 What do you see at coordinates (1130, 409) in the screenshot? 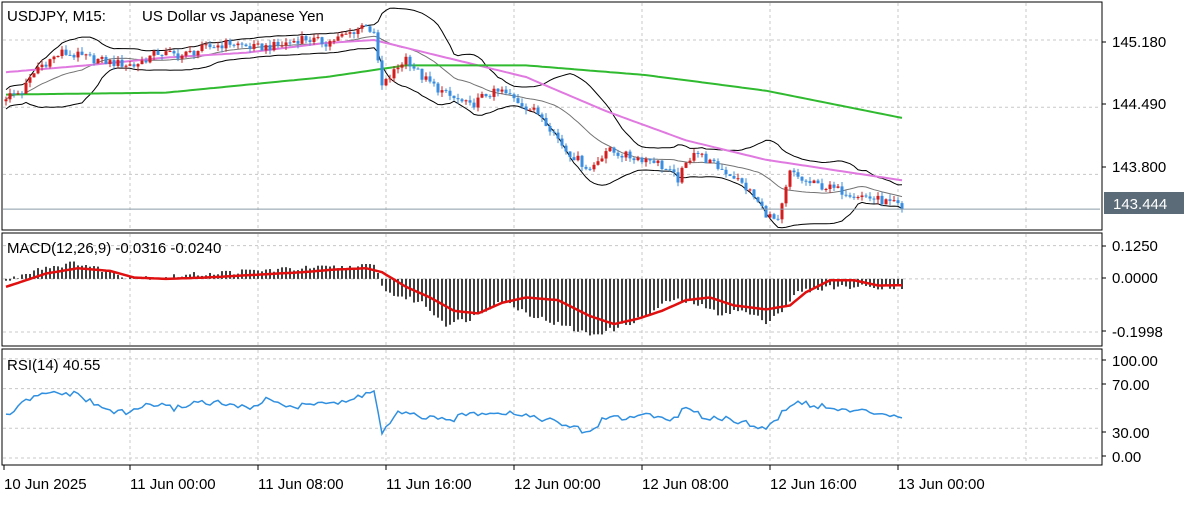
I see `rsi-axis: 100.00 70.00 30.00 0.00` at bounding box center [1130, 409].